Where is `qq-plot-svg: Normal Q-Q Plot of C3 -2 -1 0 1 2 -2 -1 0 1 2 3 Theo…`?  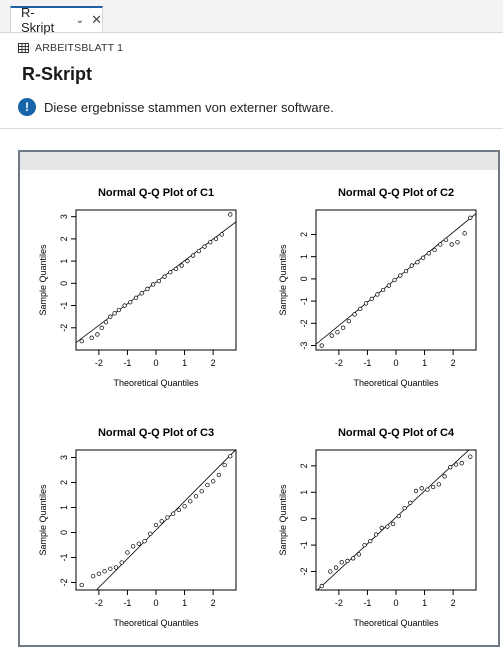
qq-plot-svg: Normal Q-Q Plot of C3 -2 -1 0 1 2 -2 -1 0 1 2 3 Theo… is located at coordinates (137, 527).